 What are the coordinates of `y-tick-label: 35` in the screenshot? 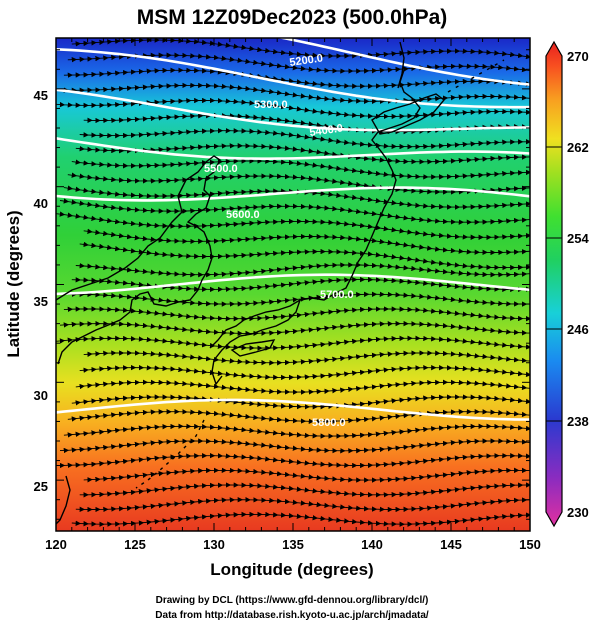 It's located at (41, 301).